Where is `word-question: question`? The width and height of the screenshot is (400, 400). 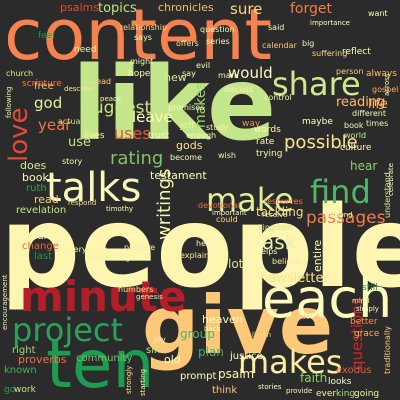
word-question: question is located at coordinates (217, 29).